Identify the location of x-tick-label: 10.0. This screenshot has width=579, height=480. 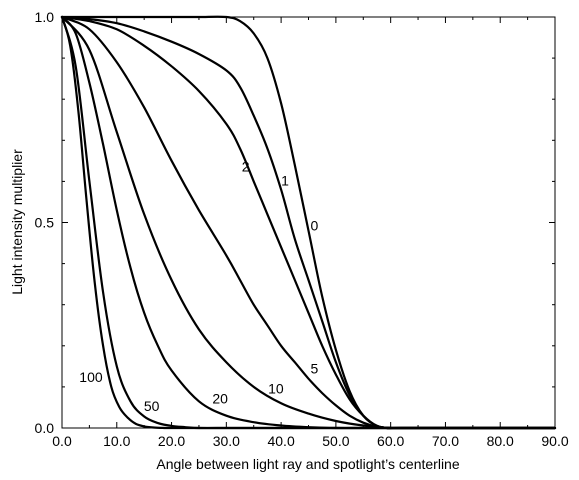
(116, 441).